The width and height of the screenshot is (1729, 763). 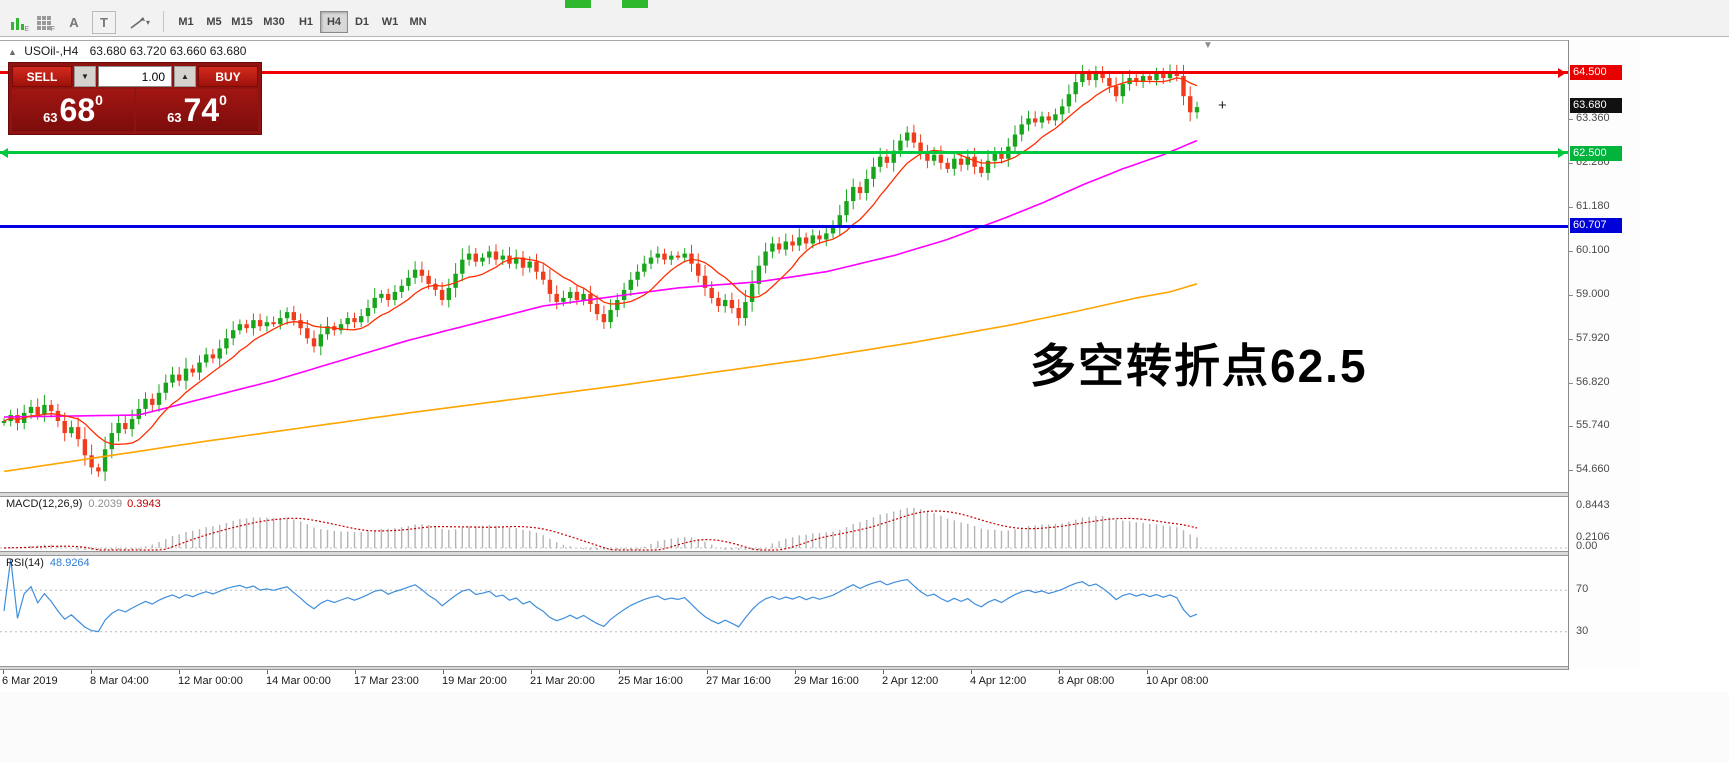 I want to click on scroll-to-end-icon: ▼, so click(x=1208, y=45).